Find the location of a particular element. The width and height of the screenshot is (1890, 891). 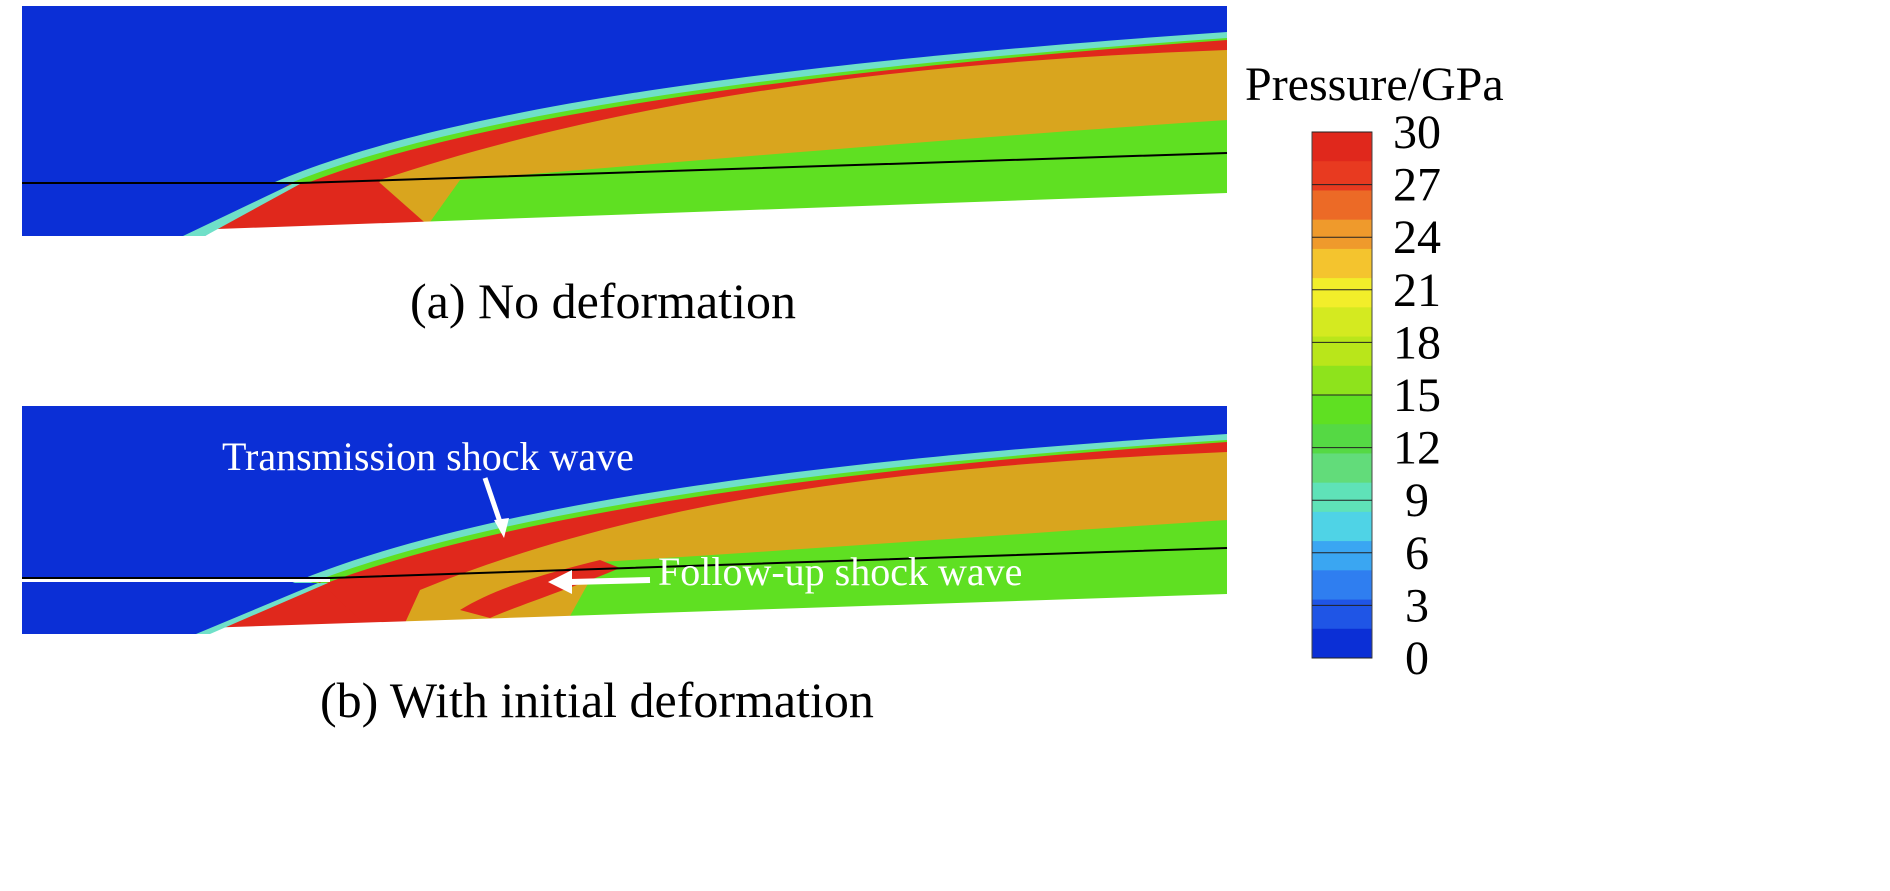

panel-a-lower-mask is located at coordinates (624, 216).